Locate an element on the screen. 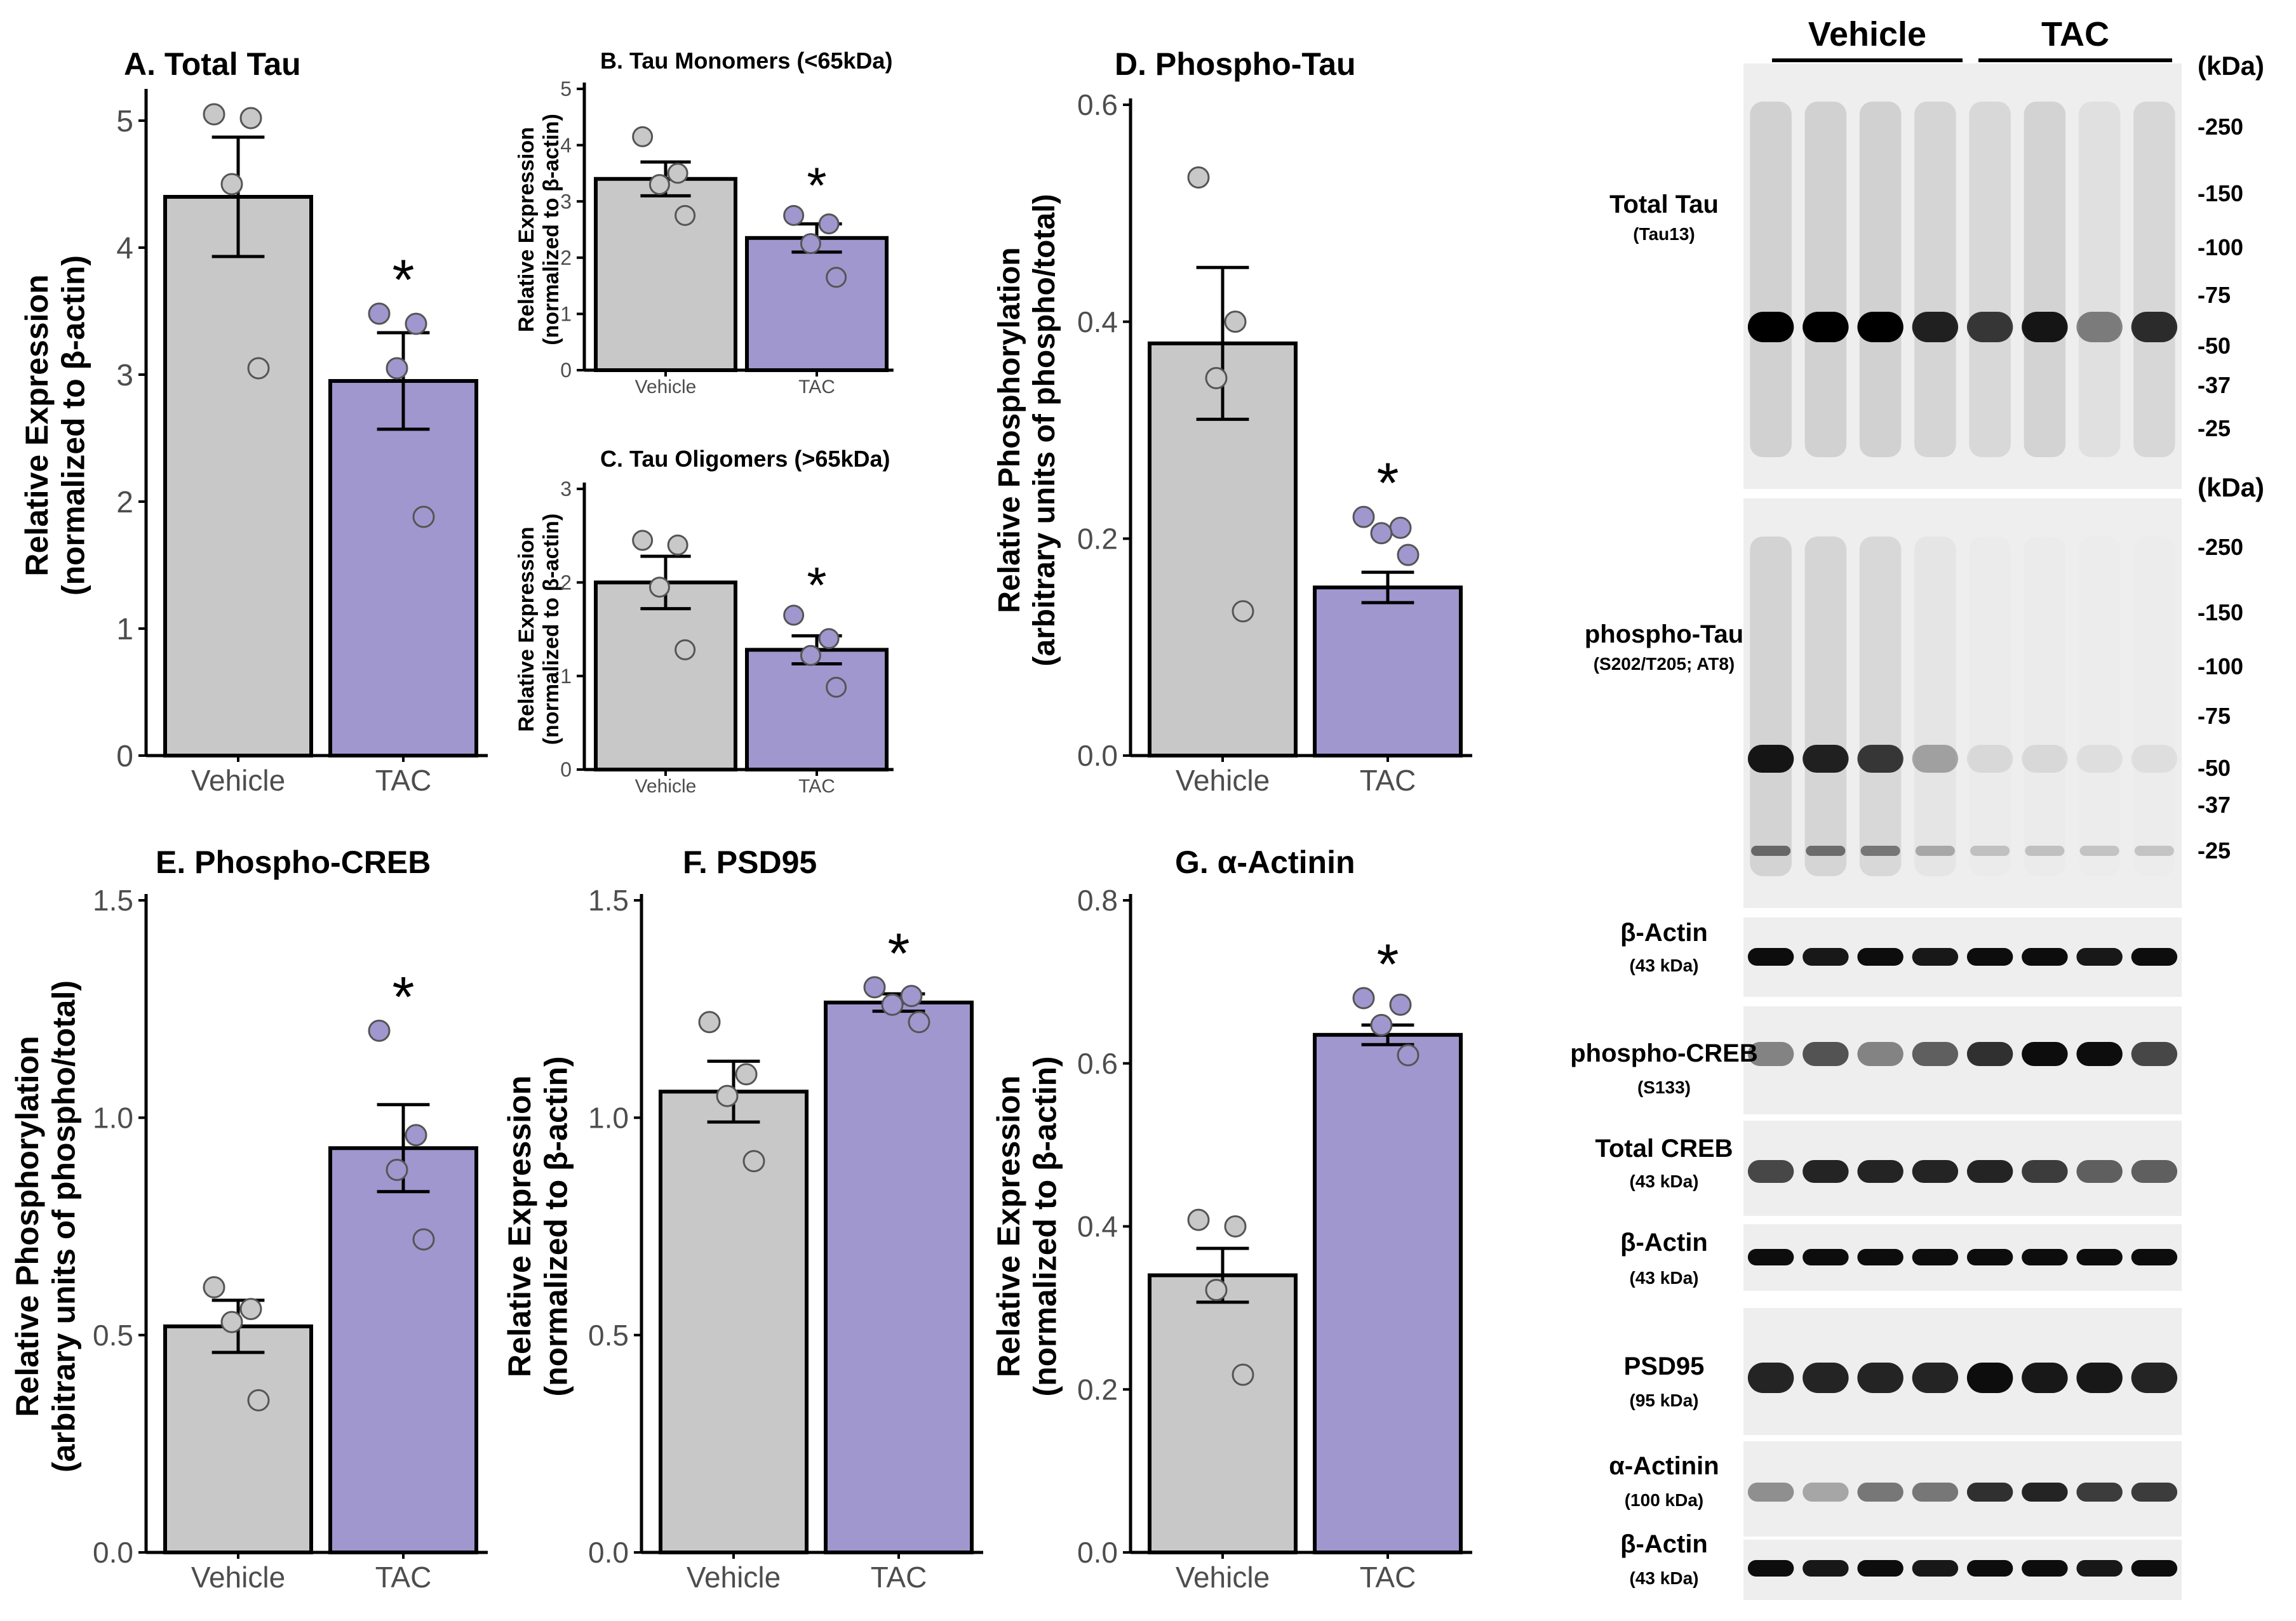 The height and width of the screenshot is (1621, 2296). y-axis-label: Relative Expression is located at coordinates (1008, 1226).